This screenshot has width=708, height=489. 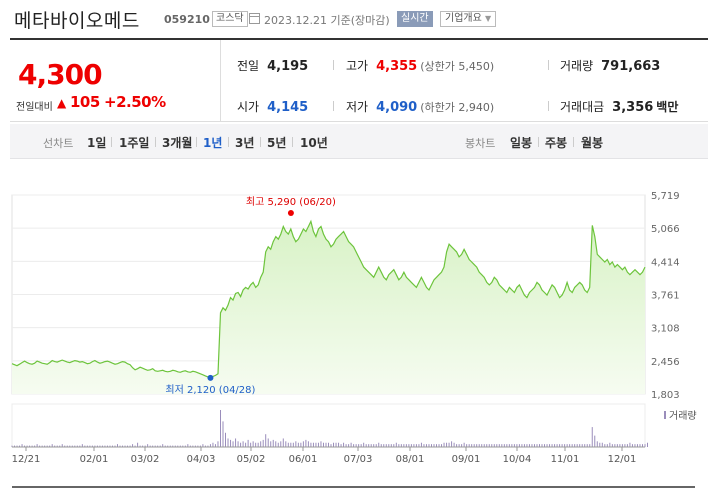 I want to click on high-cell: 고가 4,355 (상한가 5,450), so click(x=420, y=65).